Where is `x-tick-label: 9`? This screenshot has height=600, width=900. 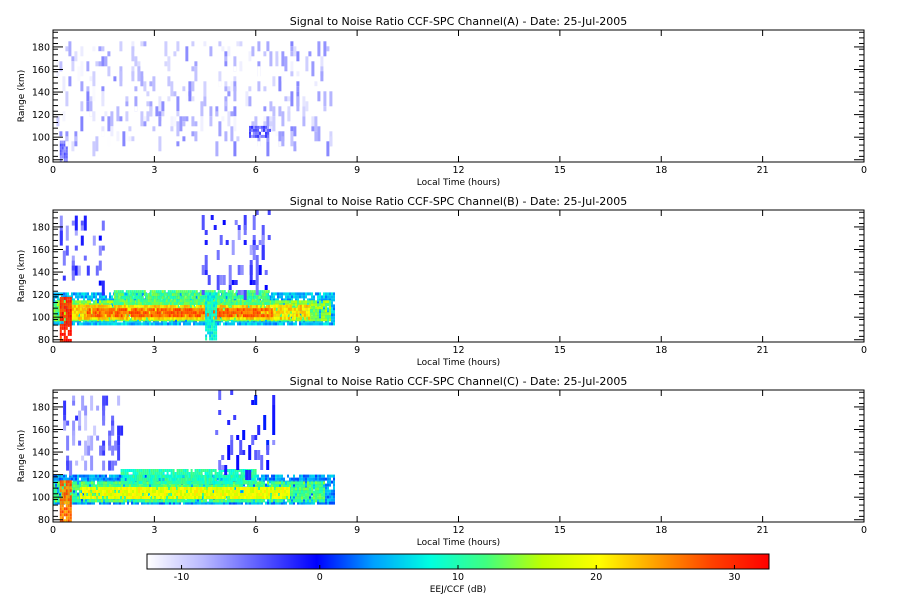 x-tick-label: 9 is located at coordinates (357, 350).